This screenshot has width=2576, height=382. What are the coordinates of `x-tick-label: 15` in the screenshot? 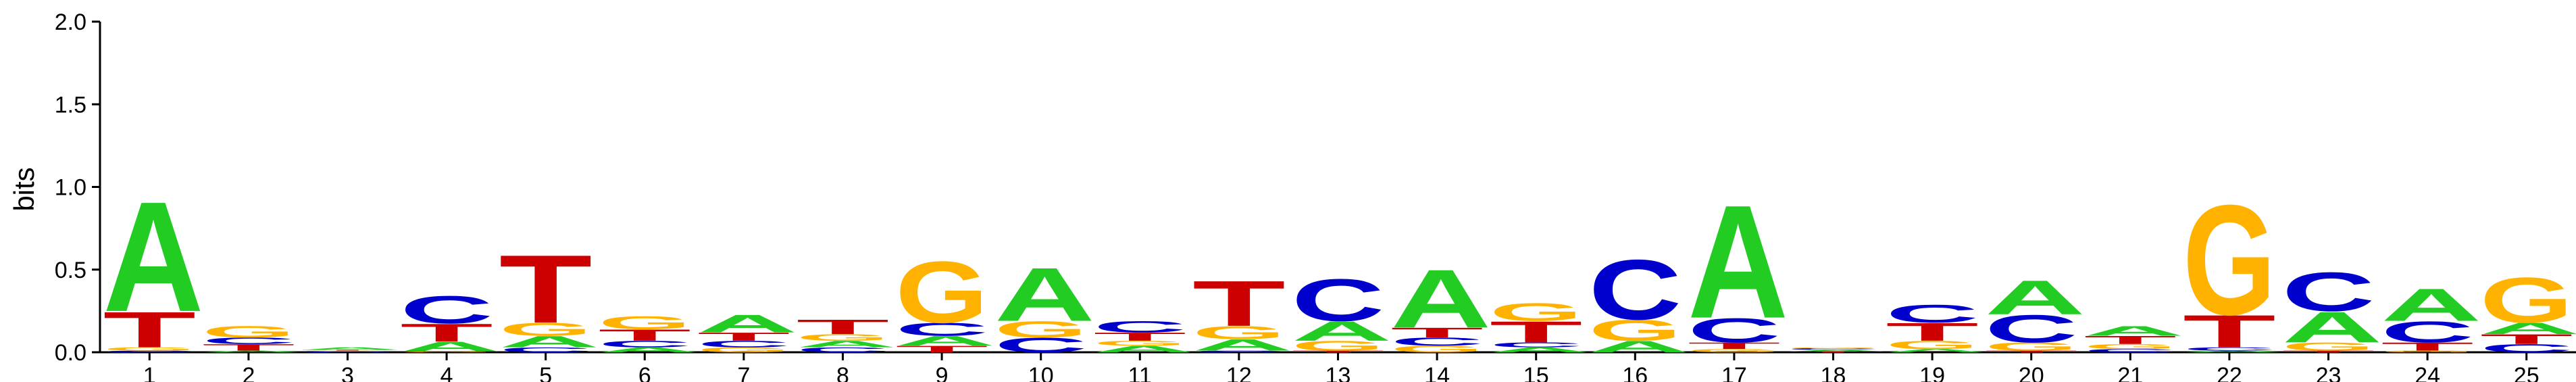 It's located at (1536, 372).